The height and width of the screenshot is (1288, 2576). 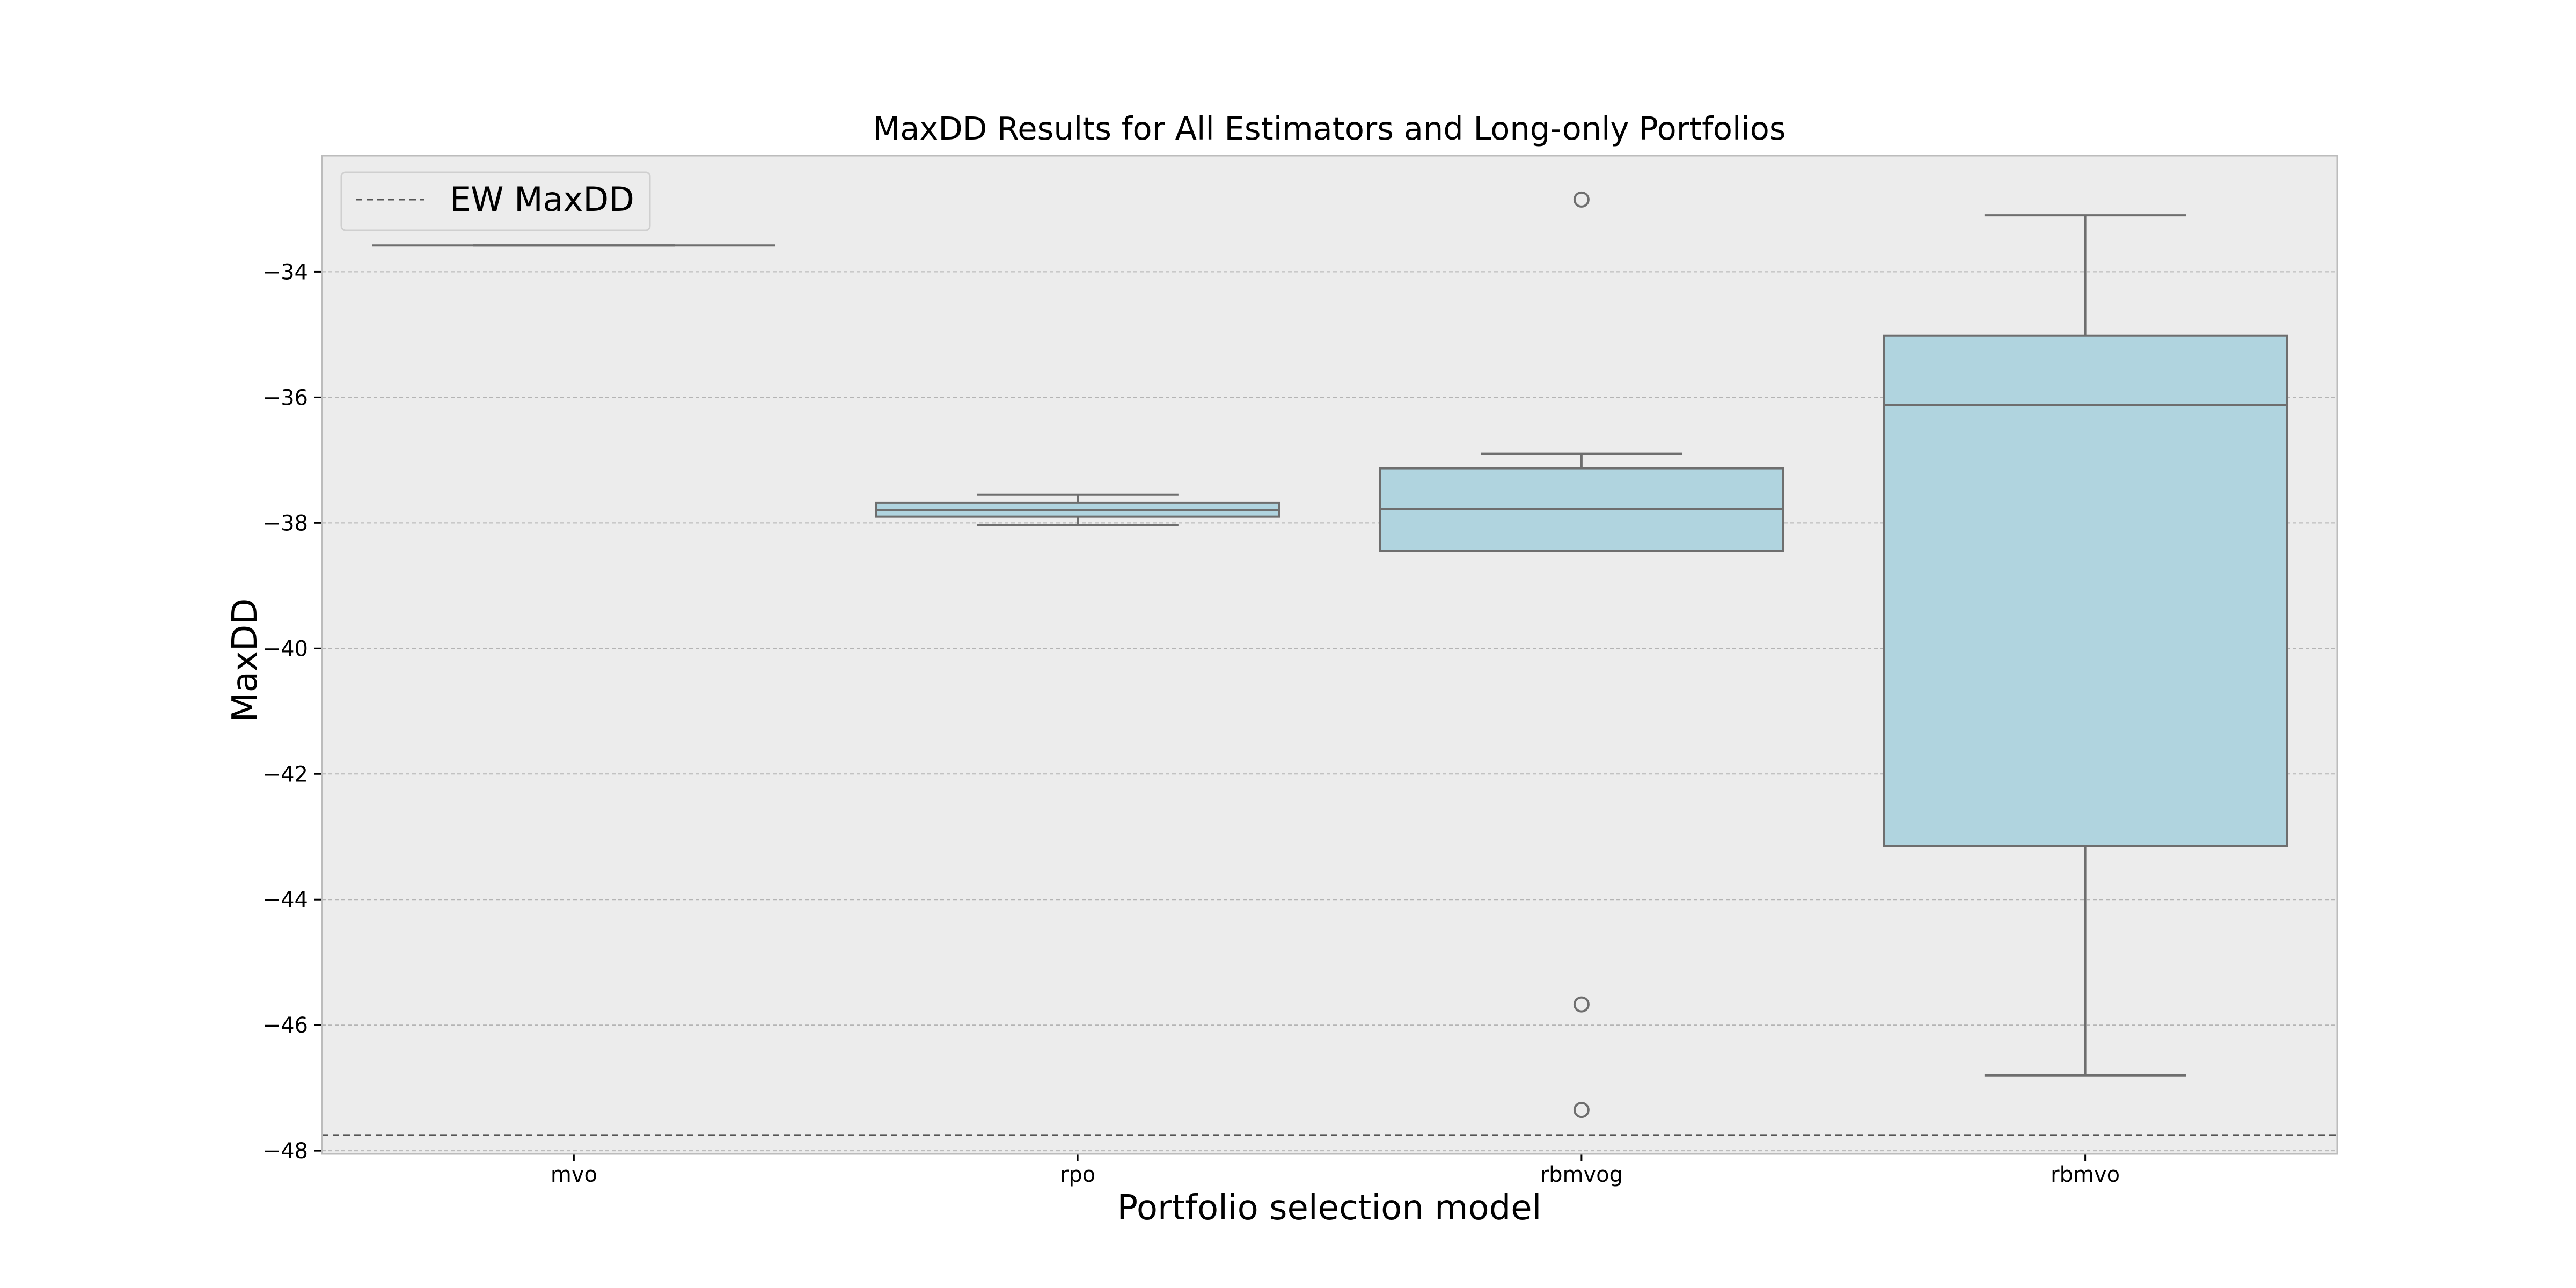 What do you see at coordinates (285, 272) in the screenshot?
I see `y-tick-label: −34` at bounding box center [285, 272].